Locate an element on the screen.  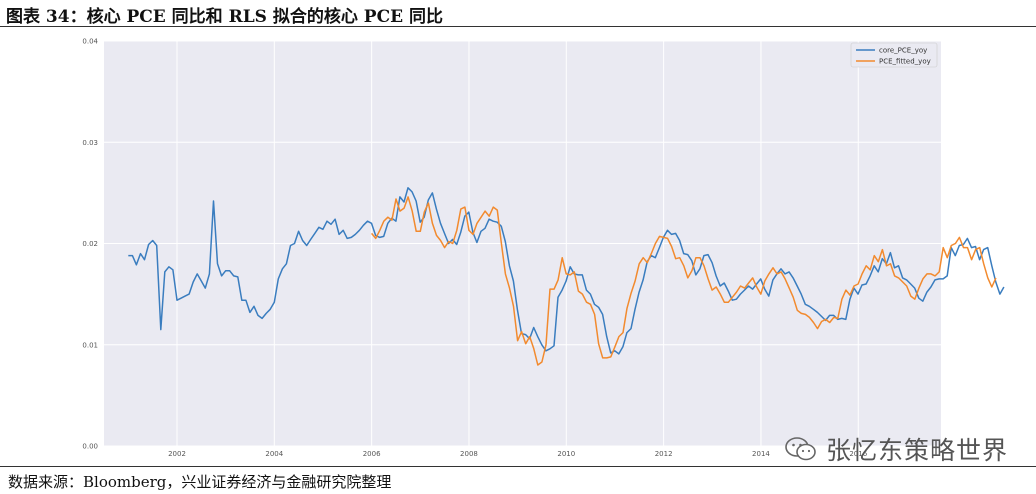
y-tick-label: 0.02 is located at coordinates (90, 244).